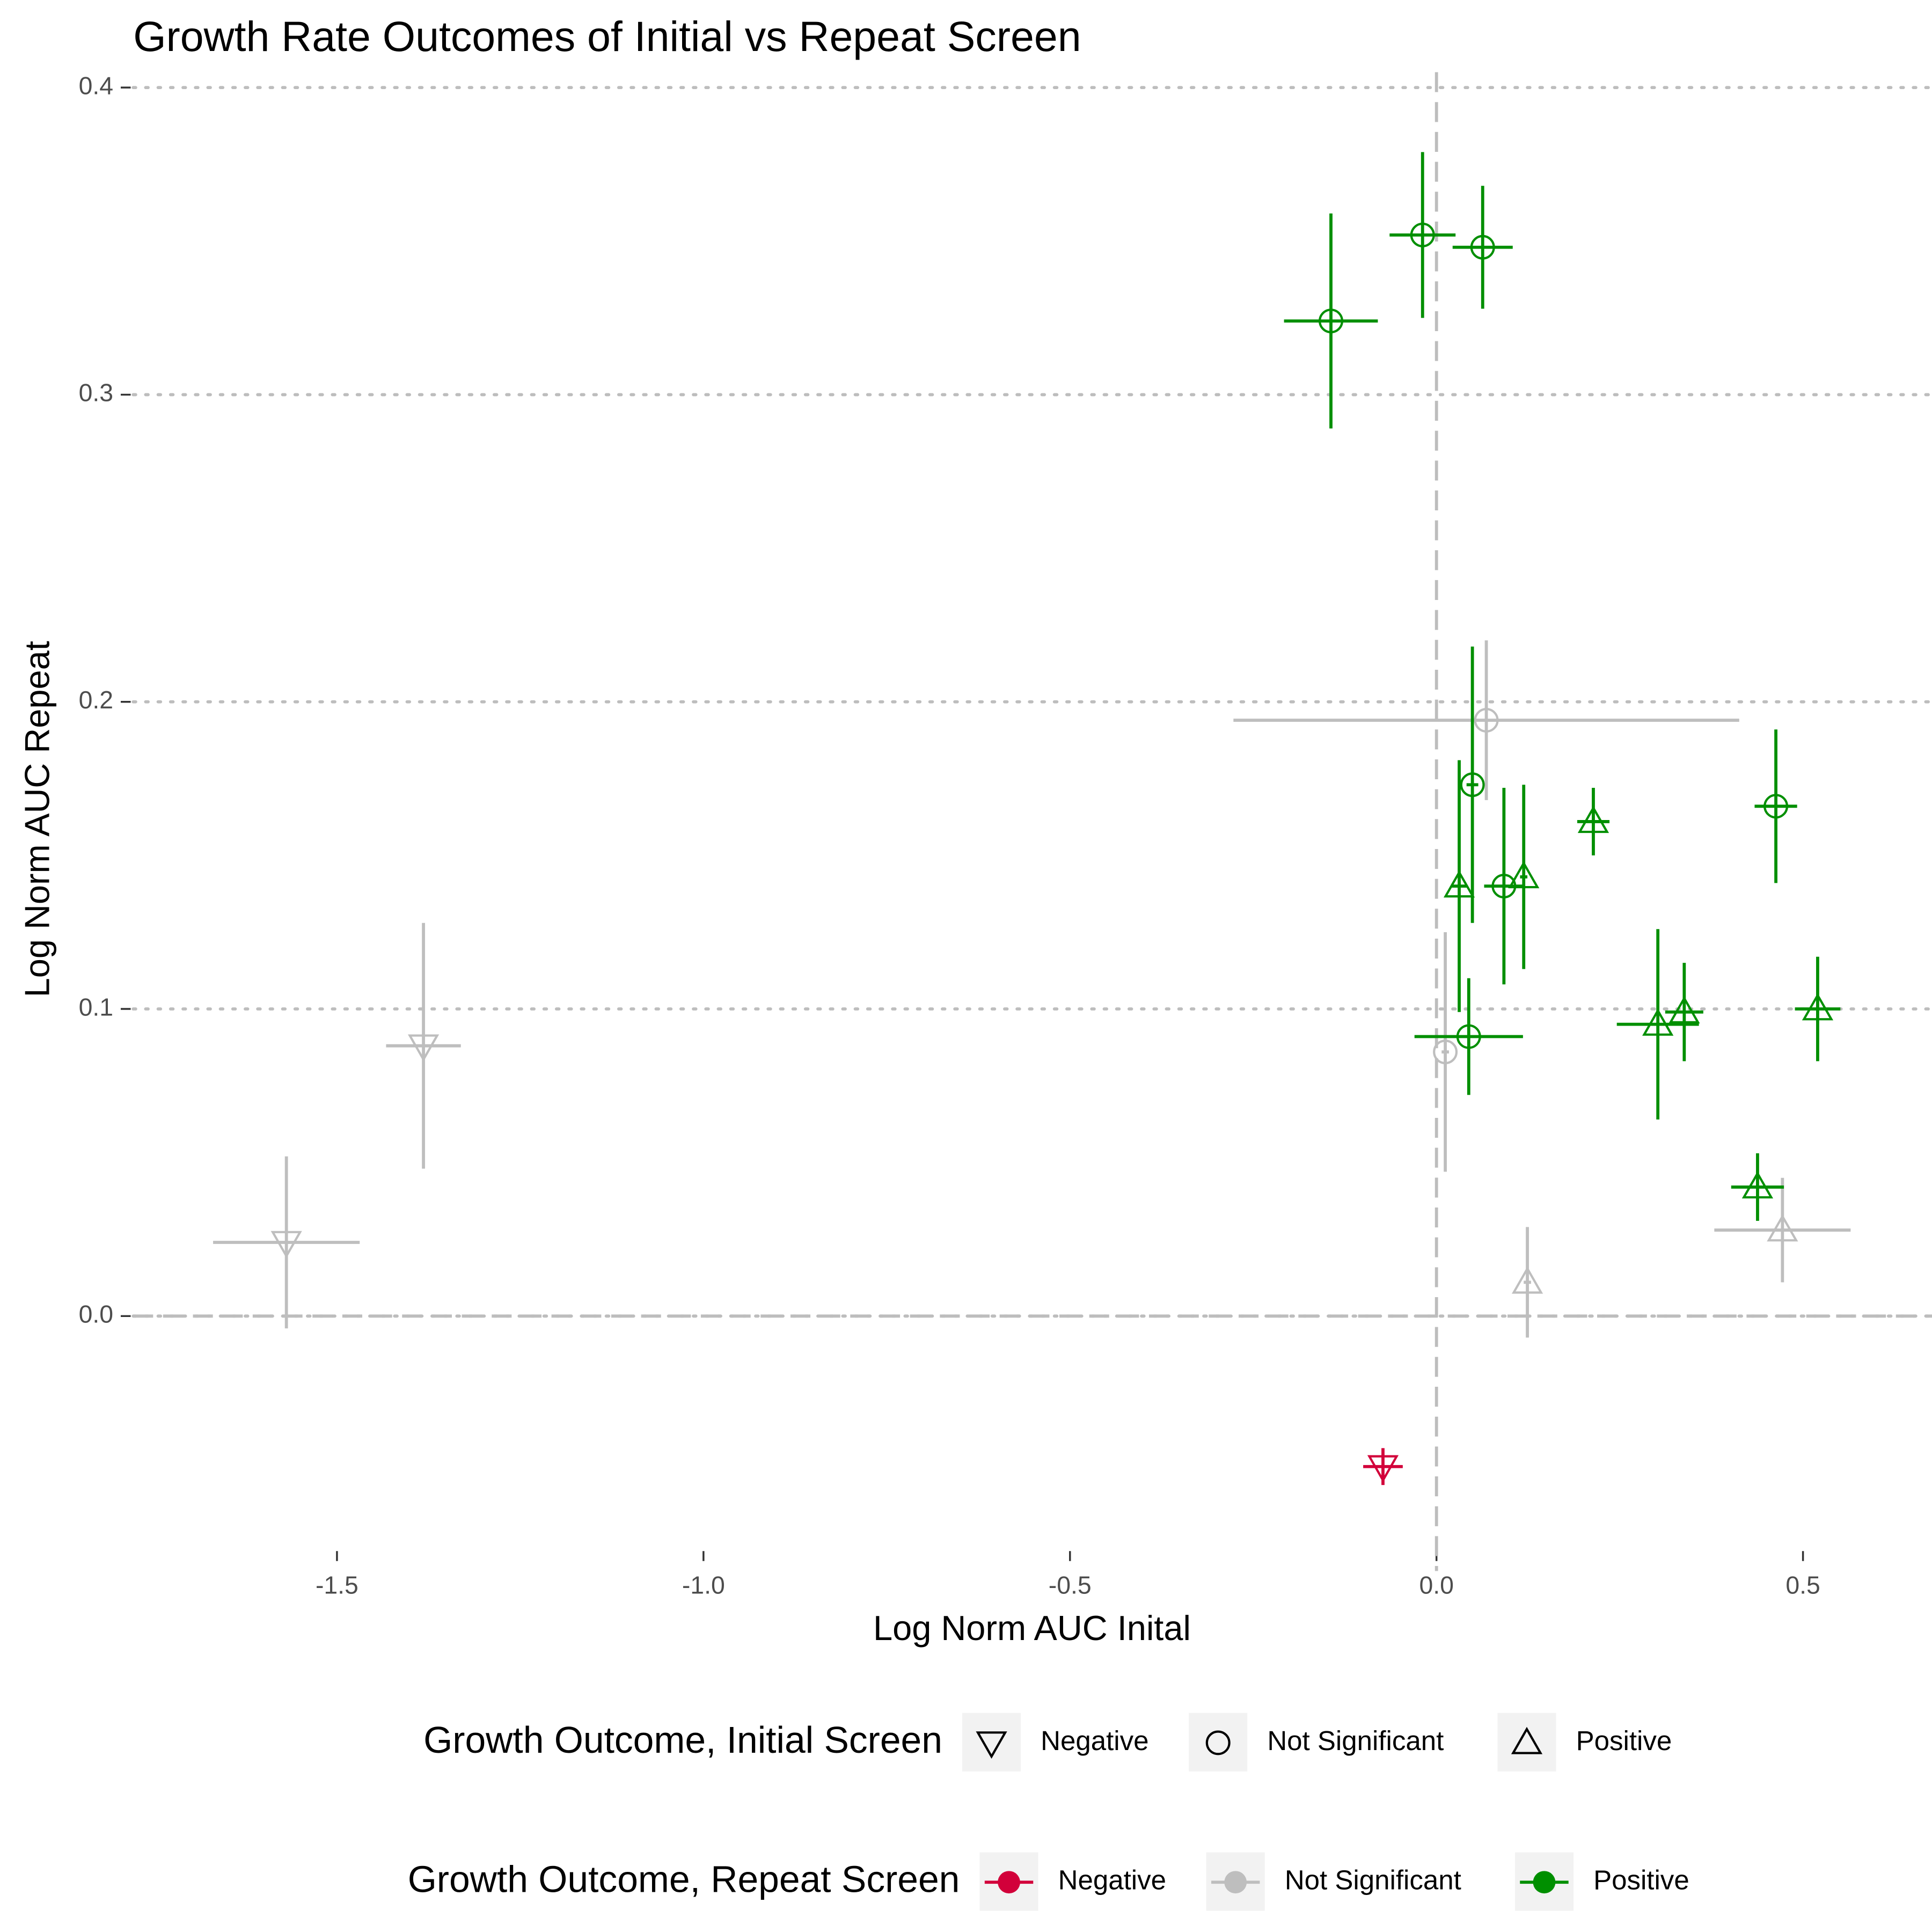  I want to click on x-tick-label: -0.5, so click(1070, 1585).